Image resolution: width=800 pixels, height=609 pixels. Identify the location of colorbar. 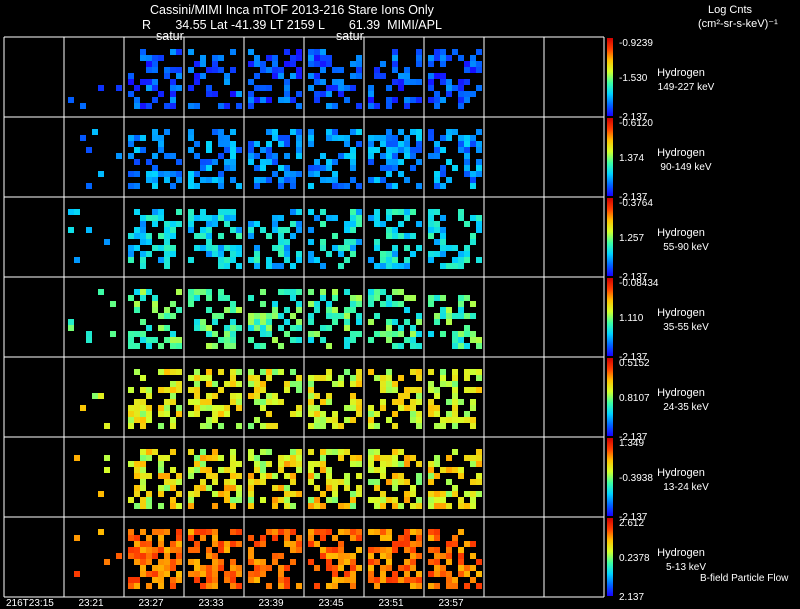
(610, 397).